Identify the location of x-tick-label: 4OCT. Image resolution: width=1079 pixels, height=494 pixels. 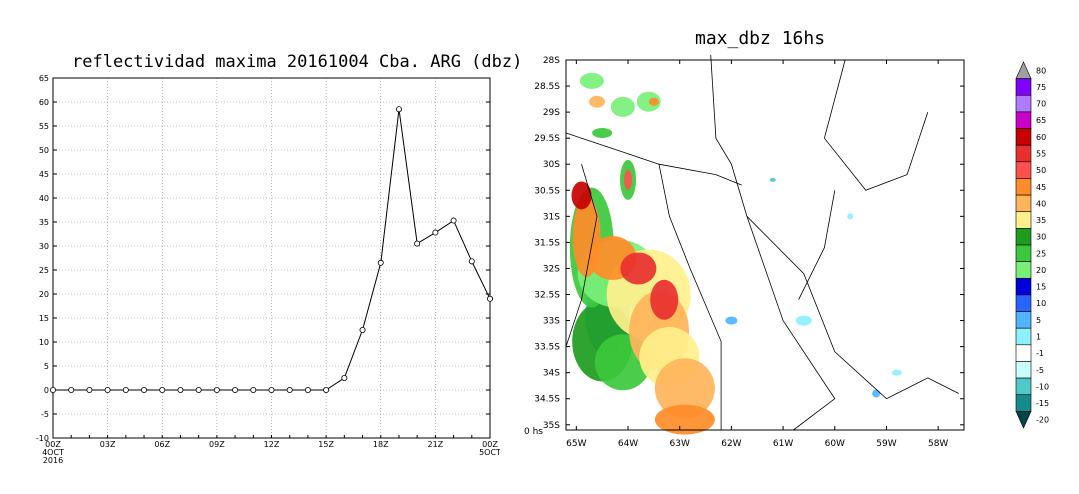
(53, 452).